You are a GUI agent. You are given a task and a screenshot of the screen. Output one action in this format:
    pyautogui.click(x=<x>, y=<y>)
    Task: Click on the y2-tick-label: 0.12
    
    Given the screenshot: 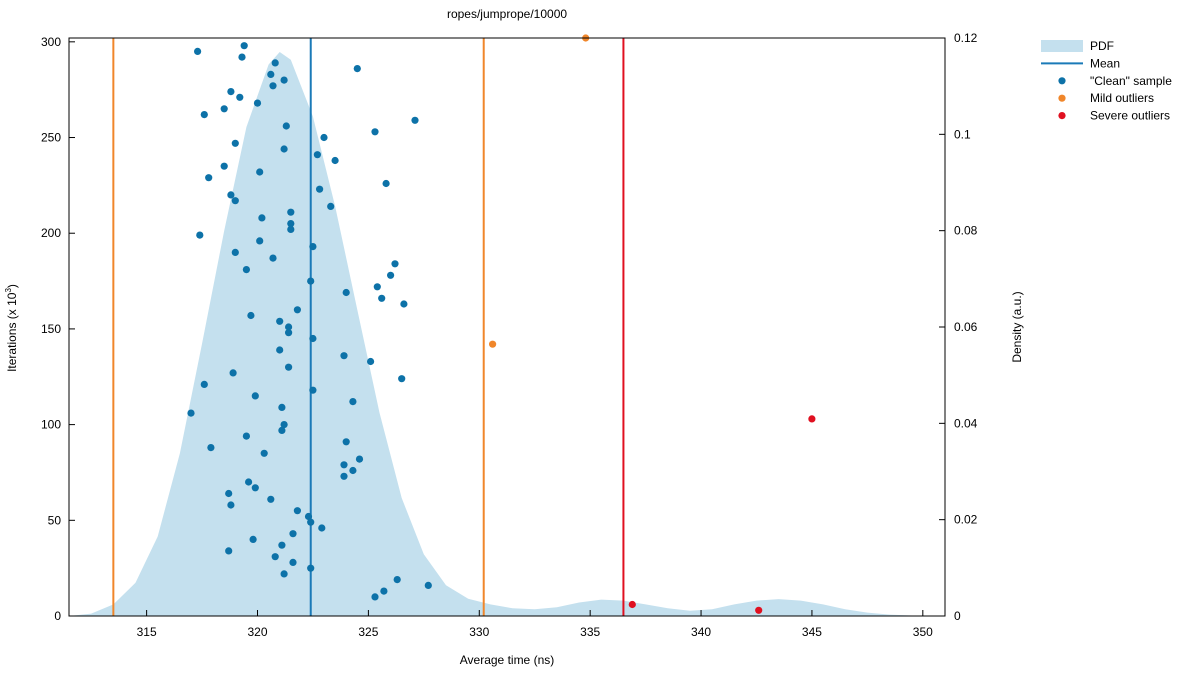 What is the action you would take?
    pyautogui.click(x=966, y=38)
    